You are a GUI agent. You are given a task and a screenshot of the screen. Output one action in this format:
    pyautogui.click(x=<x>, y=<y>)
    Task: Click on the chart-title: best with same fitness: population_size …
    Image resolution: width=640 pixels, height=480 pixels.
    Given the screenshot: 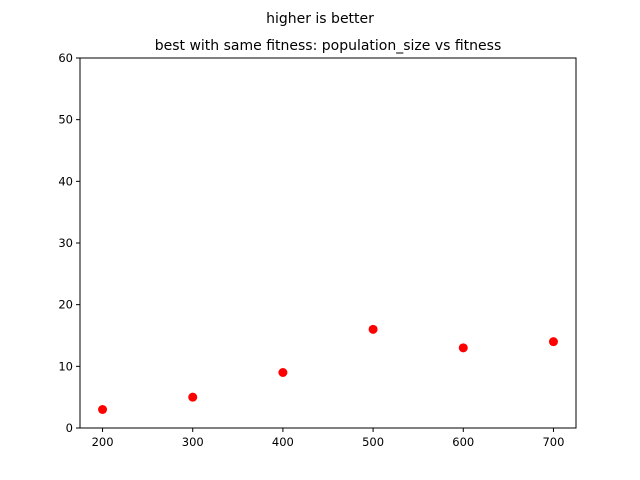 What is the action you would take?
    pyautogui.click(x=328, y=46)
    